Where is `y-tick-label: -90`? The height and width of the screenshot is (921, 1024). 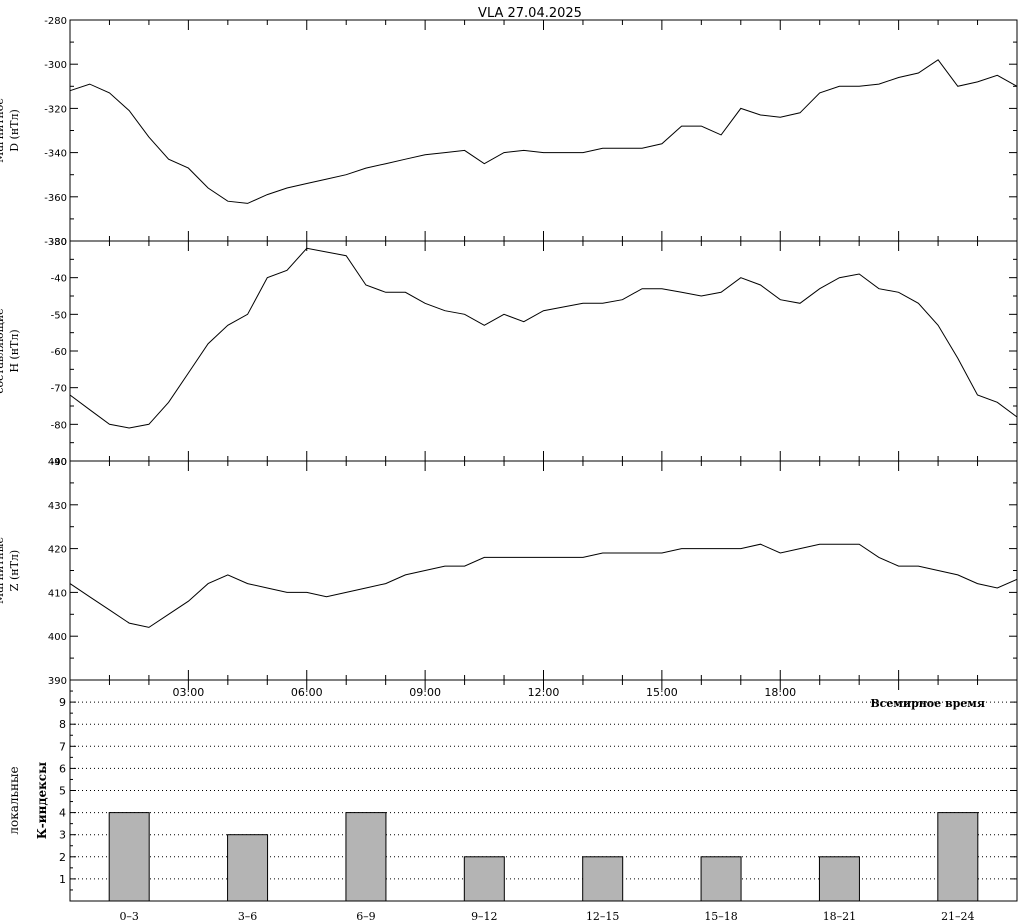 y-tick-label: -90 is located at coordinates (59, 462).